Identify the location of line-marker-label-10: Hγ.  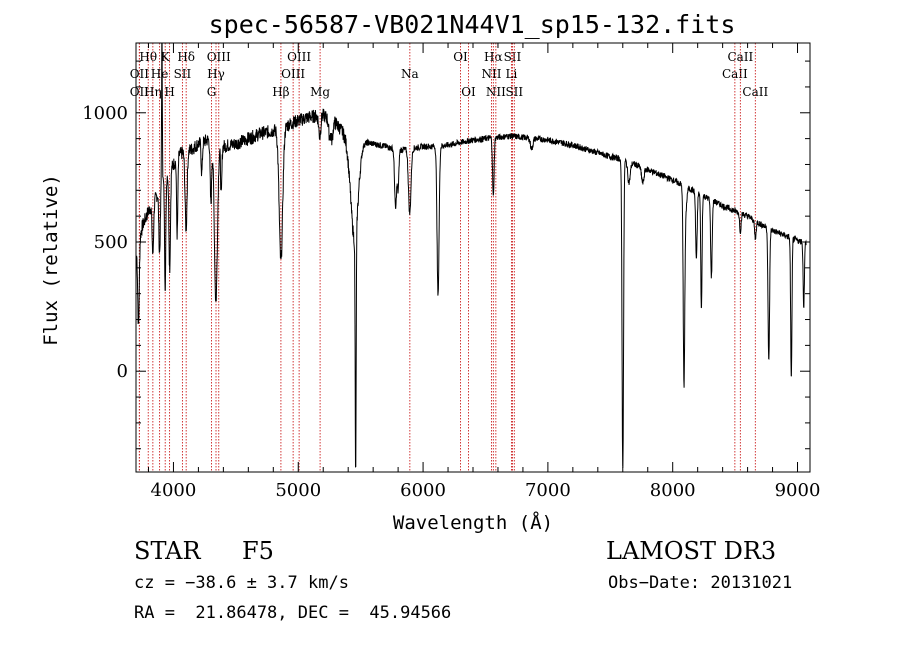
(216, 74).